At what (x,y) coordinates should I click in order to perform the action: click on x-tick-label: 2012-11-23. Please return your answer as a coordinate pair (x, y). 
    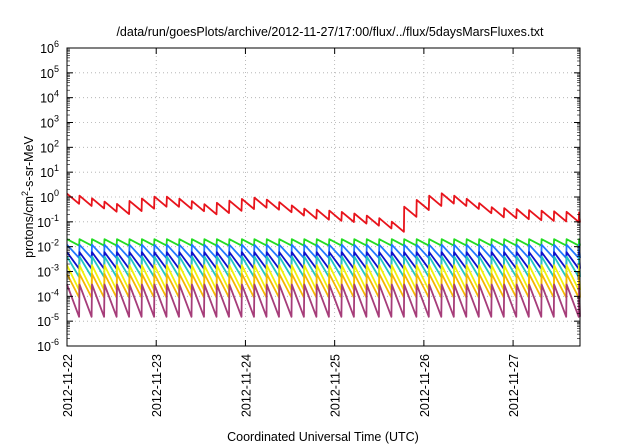
    Looking at the image, I should click on (157, 385).